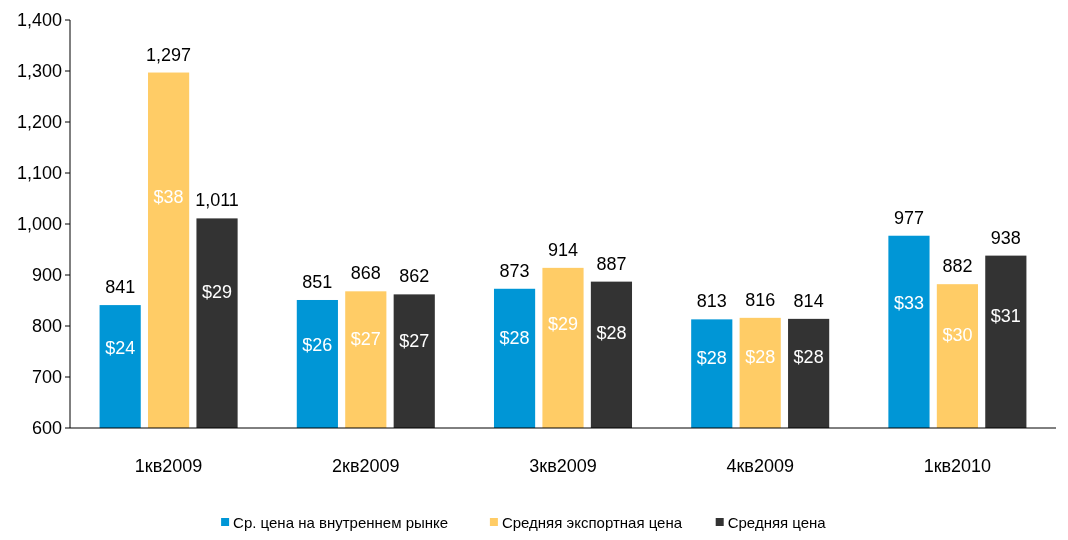 This screenshot has height=540, width=1068. Describe the element at coordinates (46, 428) in the screenshot. I see `y-tick-label: 600` at that location.